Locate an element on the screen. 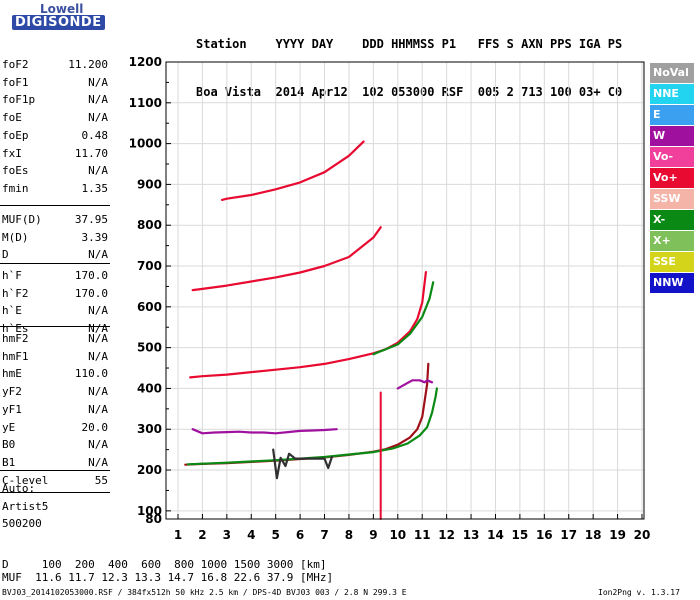 The width and height of the screenshot is (700, 600). legend-item-x: X+ is located at coordinates (672, 241).